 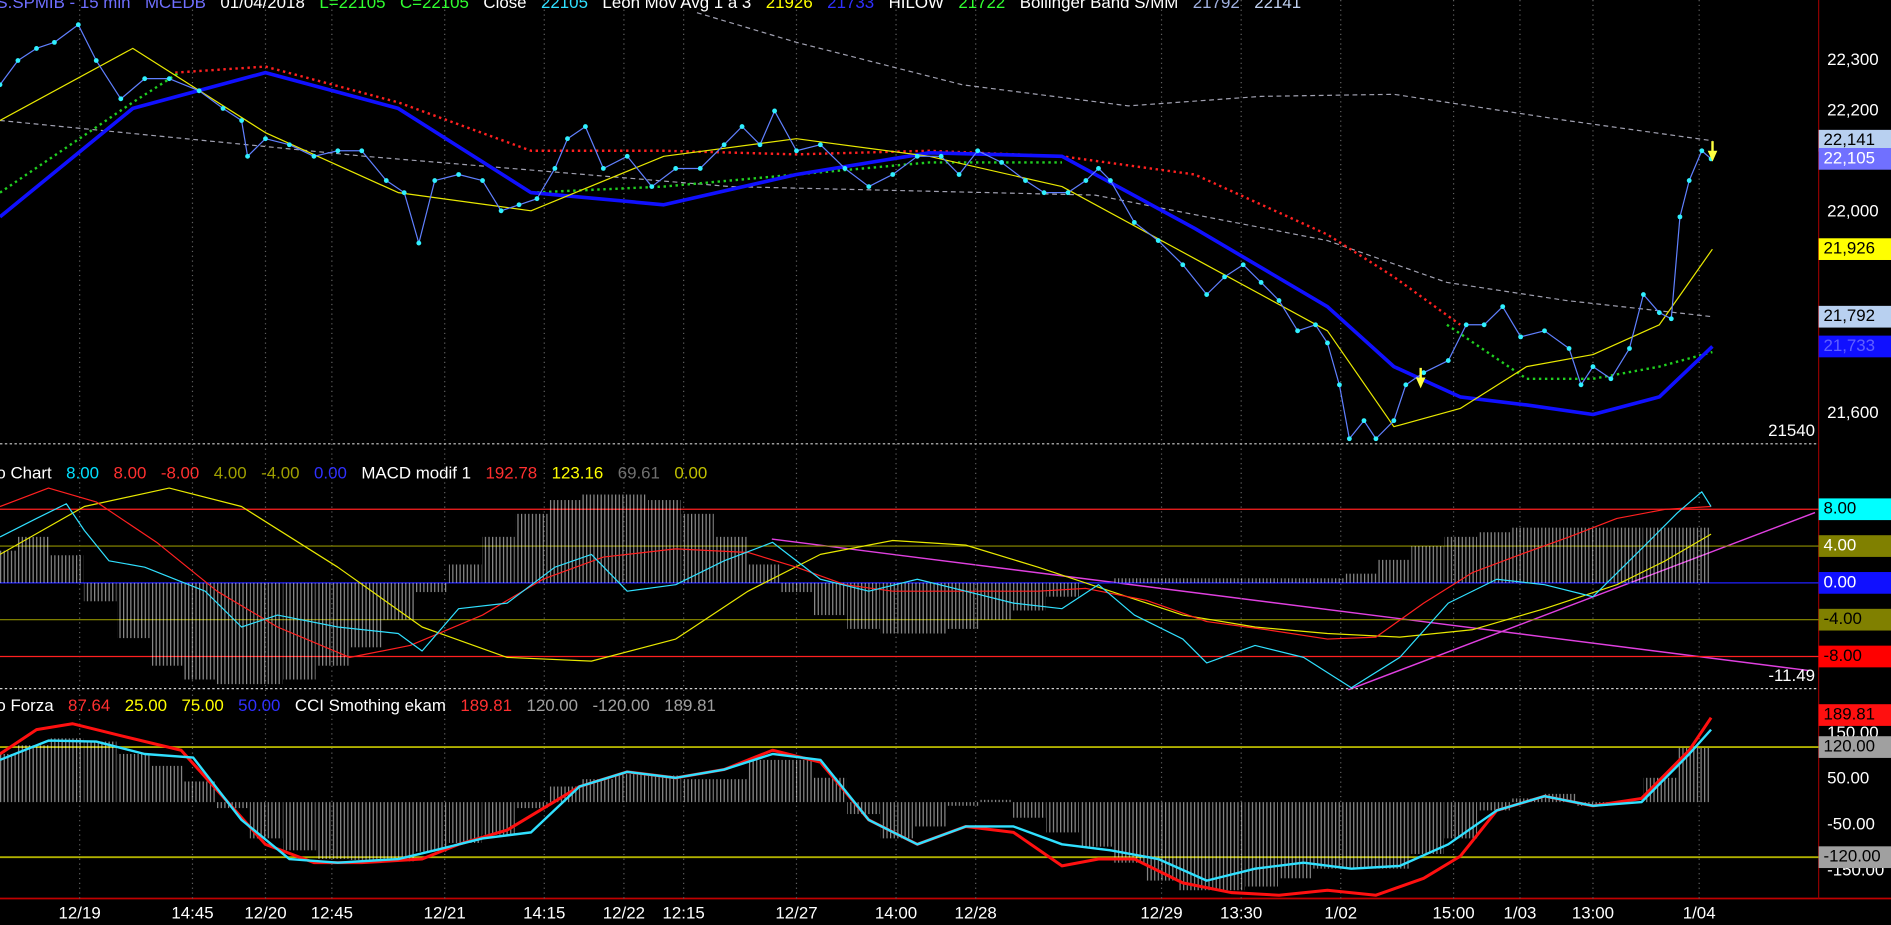 I want to click on legend-text: 21792, so click(x=1216, y=6).